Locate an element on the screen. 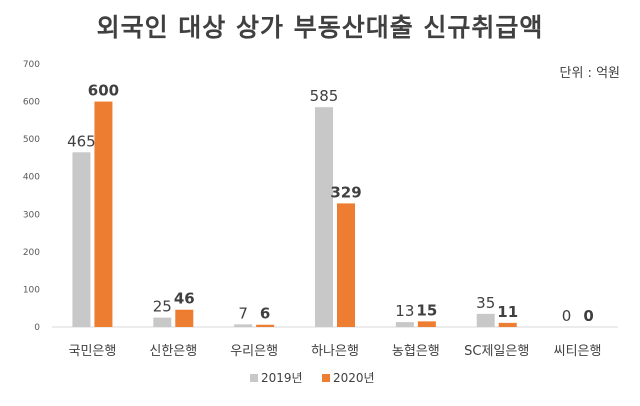 This screenshot has height=406, width=640. chart-title: 외국인 대상 상가 부동산대출 신규취급액 is located at coordinates (320, 27).